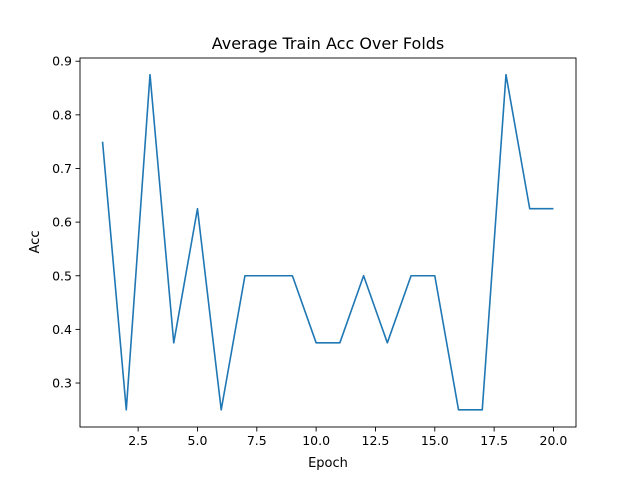 The width and height of the screenshot is (640, 480). I want to click on chart-title: Average Train Acc Over Folds, so click(328, 43).